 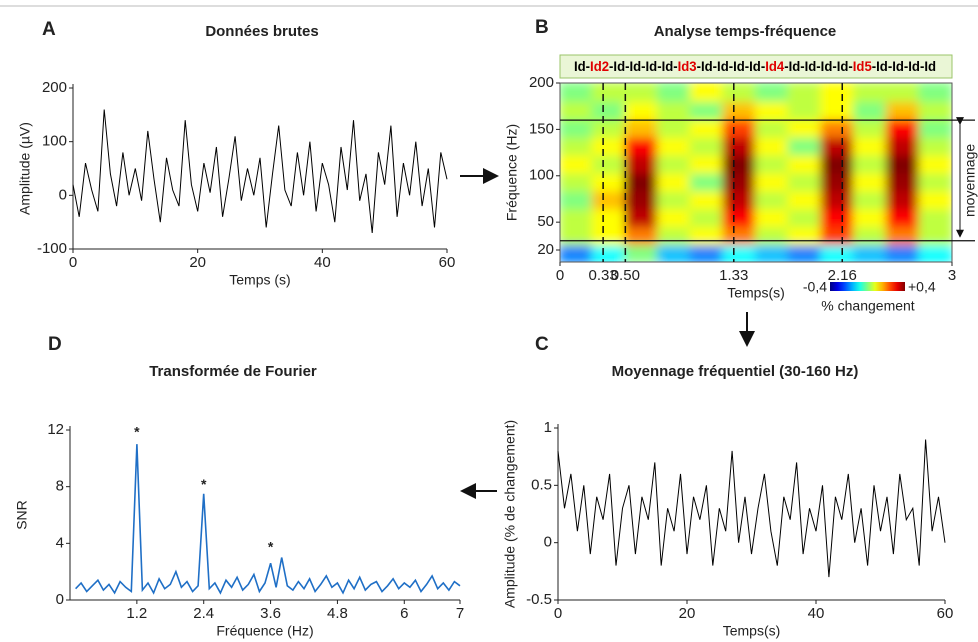 I want to click on y-tick-label: 150, so click(x=541, y=128).